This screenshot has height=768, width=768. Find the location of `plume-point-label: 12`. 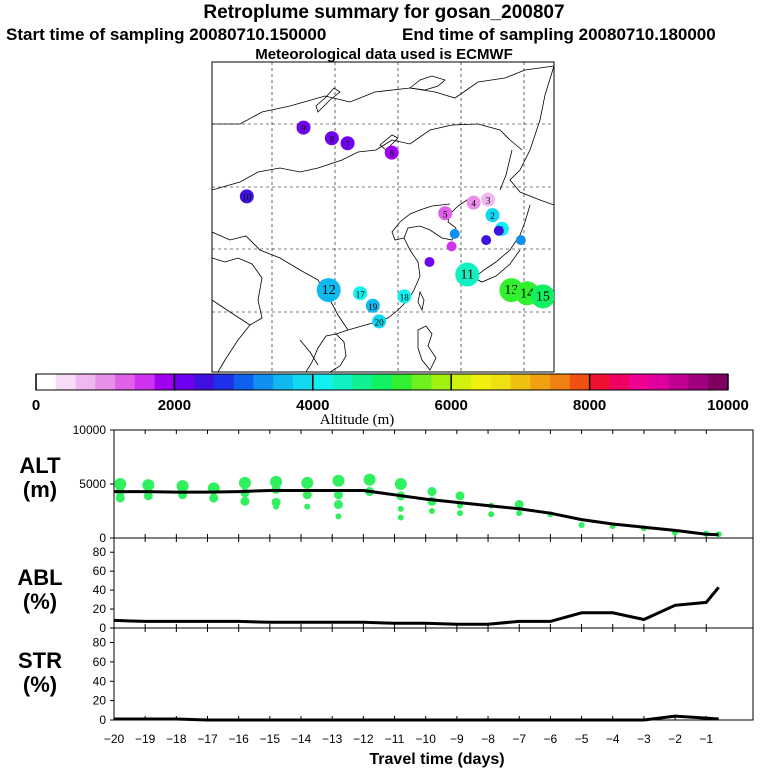

plume-point-label: 12 is located at coordinates (329, 290).